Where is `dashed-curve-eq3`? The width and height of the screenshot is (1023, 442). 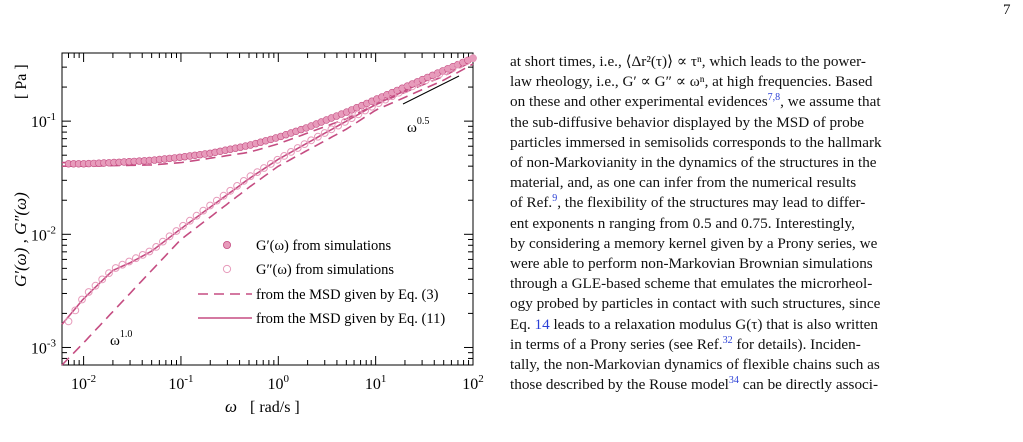 dashed-curve-eq3 is located at coordinates (268, 113).